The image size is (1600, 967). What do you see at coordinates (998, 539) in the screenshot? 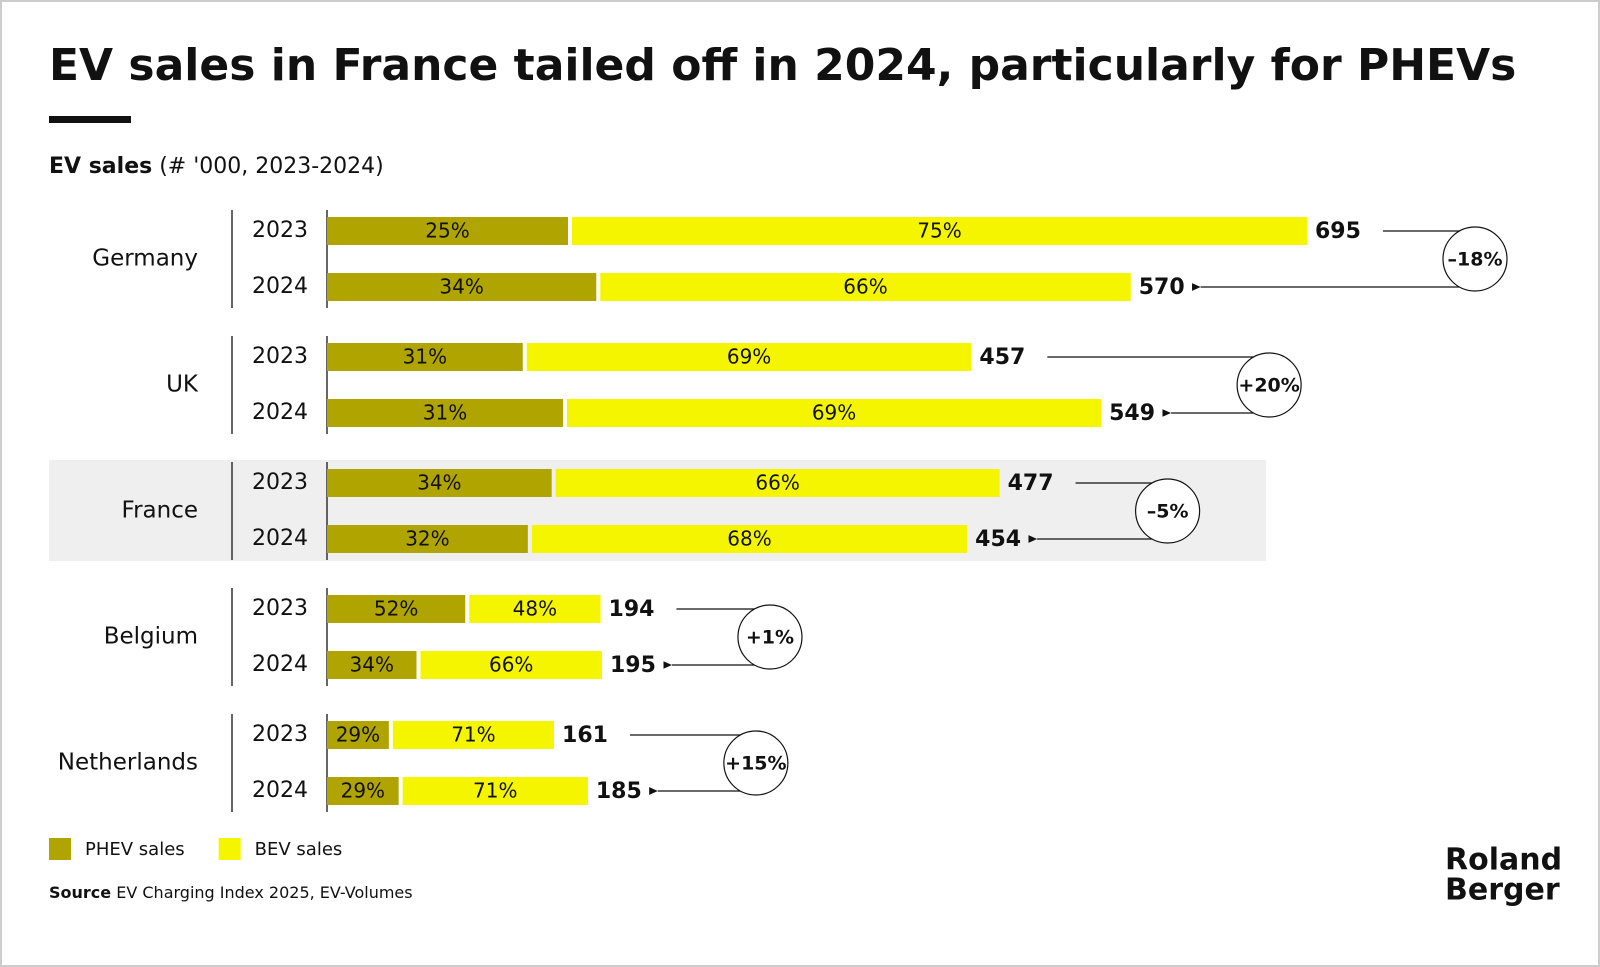
I see `total-label: 454` at bounding box center [998, 539].